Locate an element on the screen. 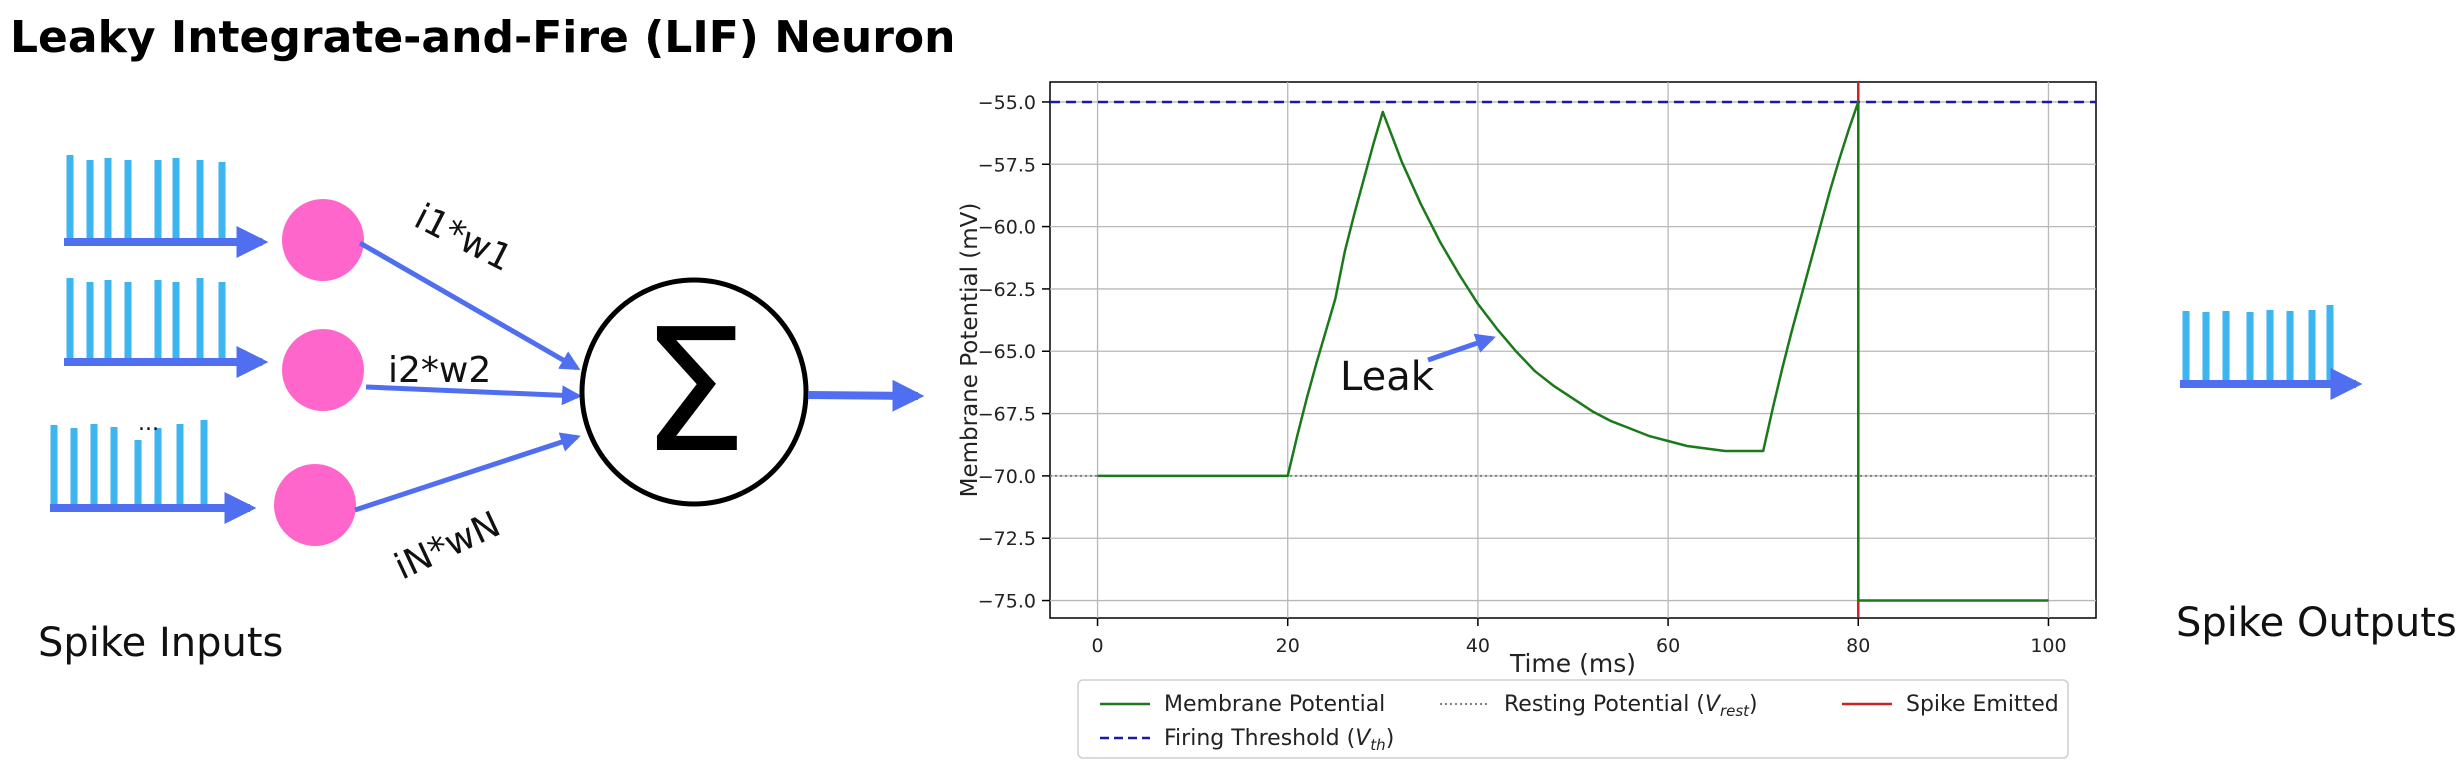 The image size is (2460, 782). legend-label: Firing Threshold (Vth) is located at coordinates (1279, 740).